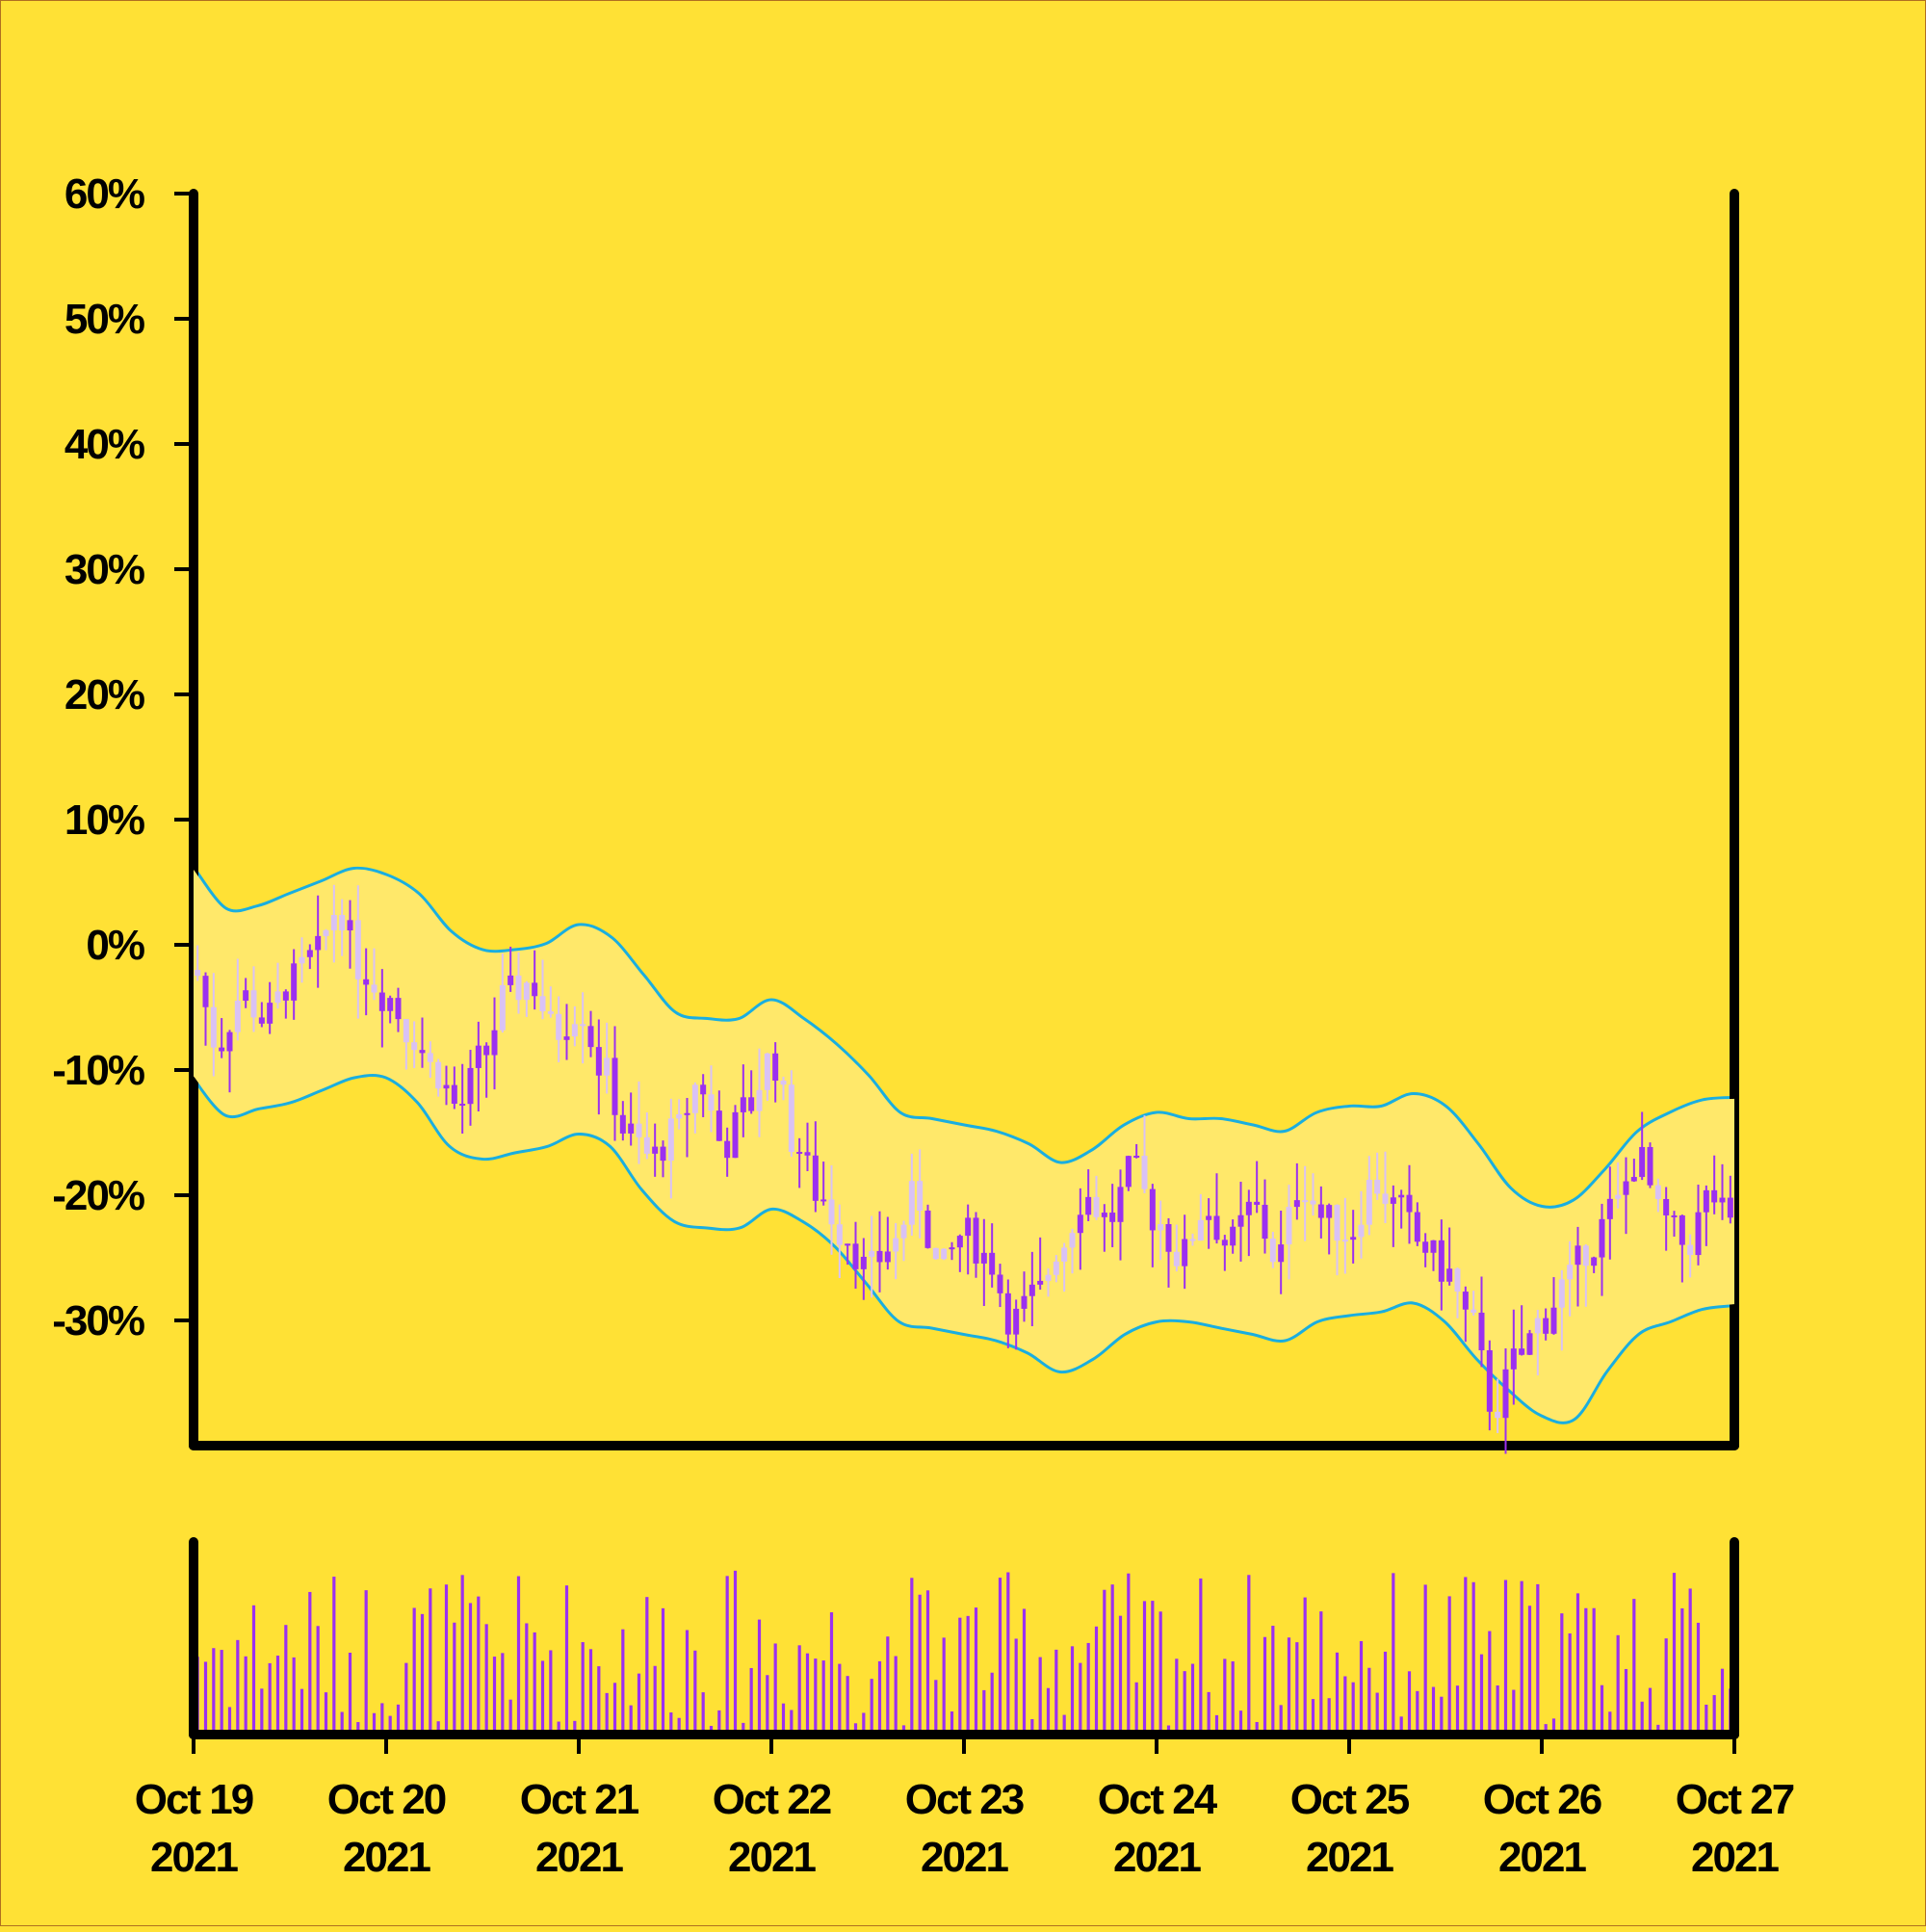  What do you see at coordinates (114, 945) in the screenshot?
I see `y-tick-label: 0%` at bounding box center [114, 945].